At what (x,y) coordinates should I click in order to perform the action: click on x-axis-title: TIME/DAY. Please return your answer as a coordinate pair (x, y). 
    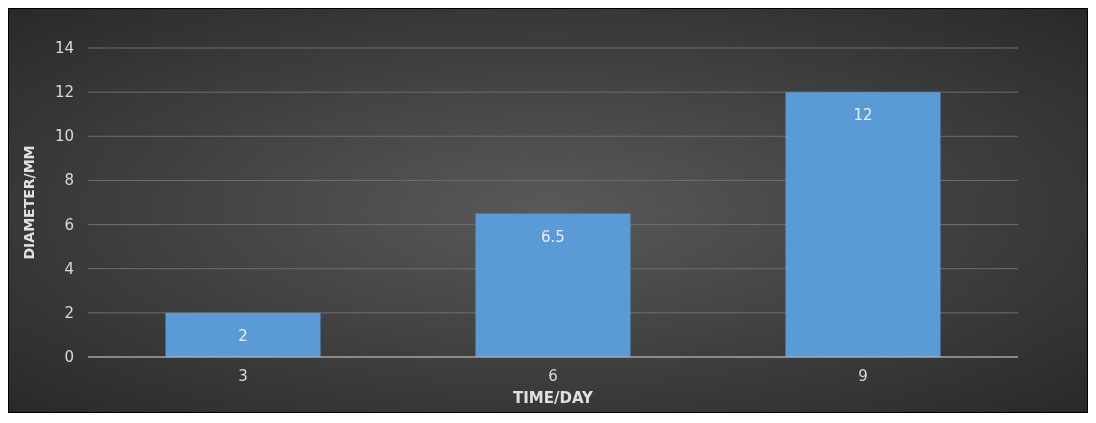
    Looking at the image, I should click on (554, 398).